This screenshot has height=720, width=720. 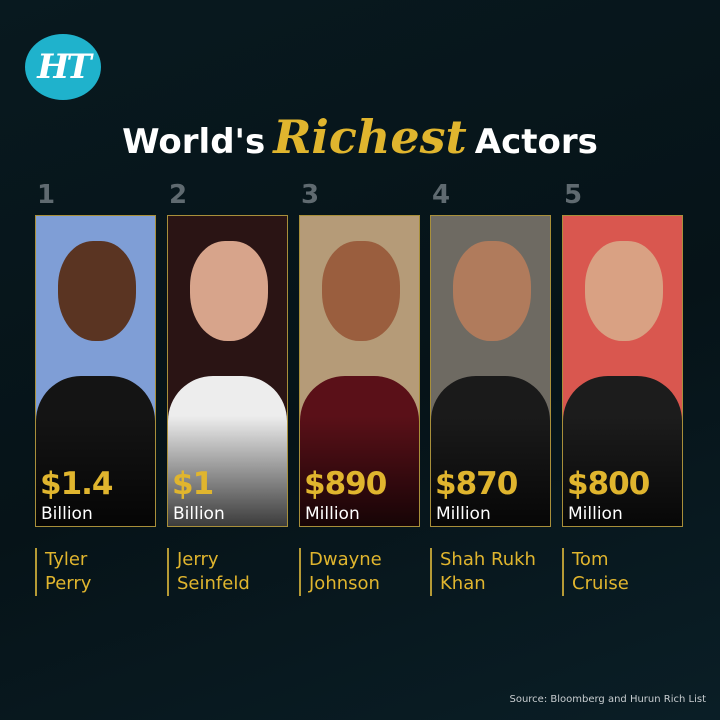 What do you see at coordinates (607, 699) in the screenshot?
I see `source-note: Source: Bloomberg and Hurun Rich List` at bounding box center [607, 699].